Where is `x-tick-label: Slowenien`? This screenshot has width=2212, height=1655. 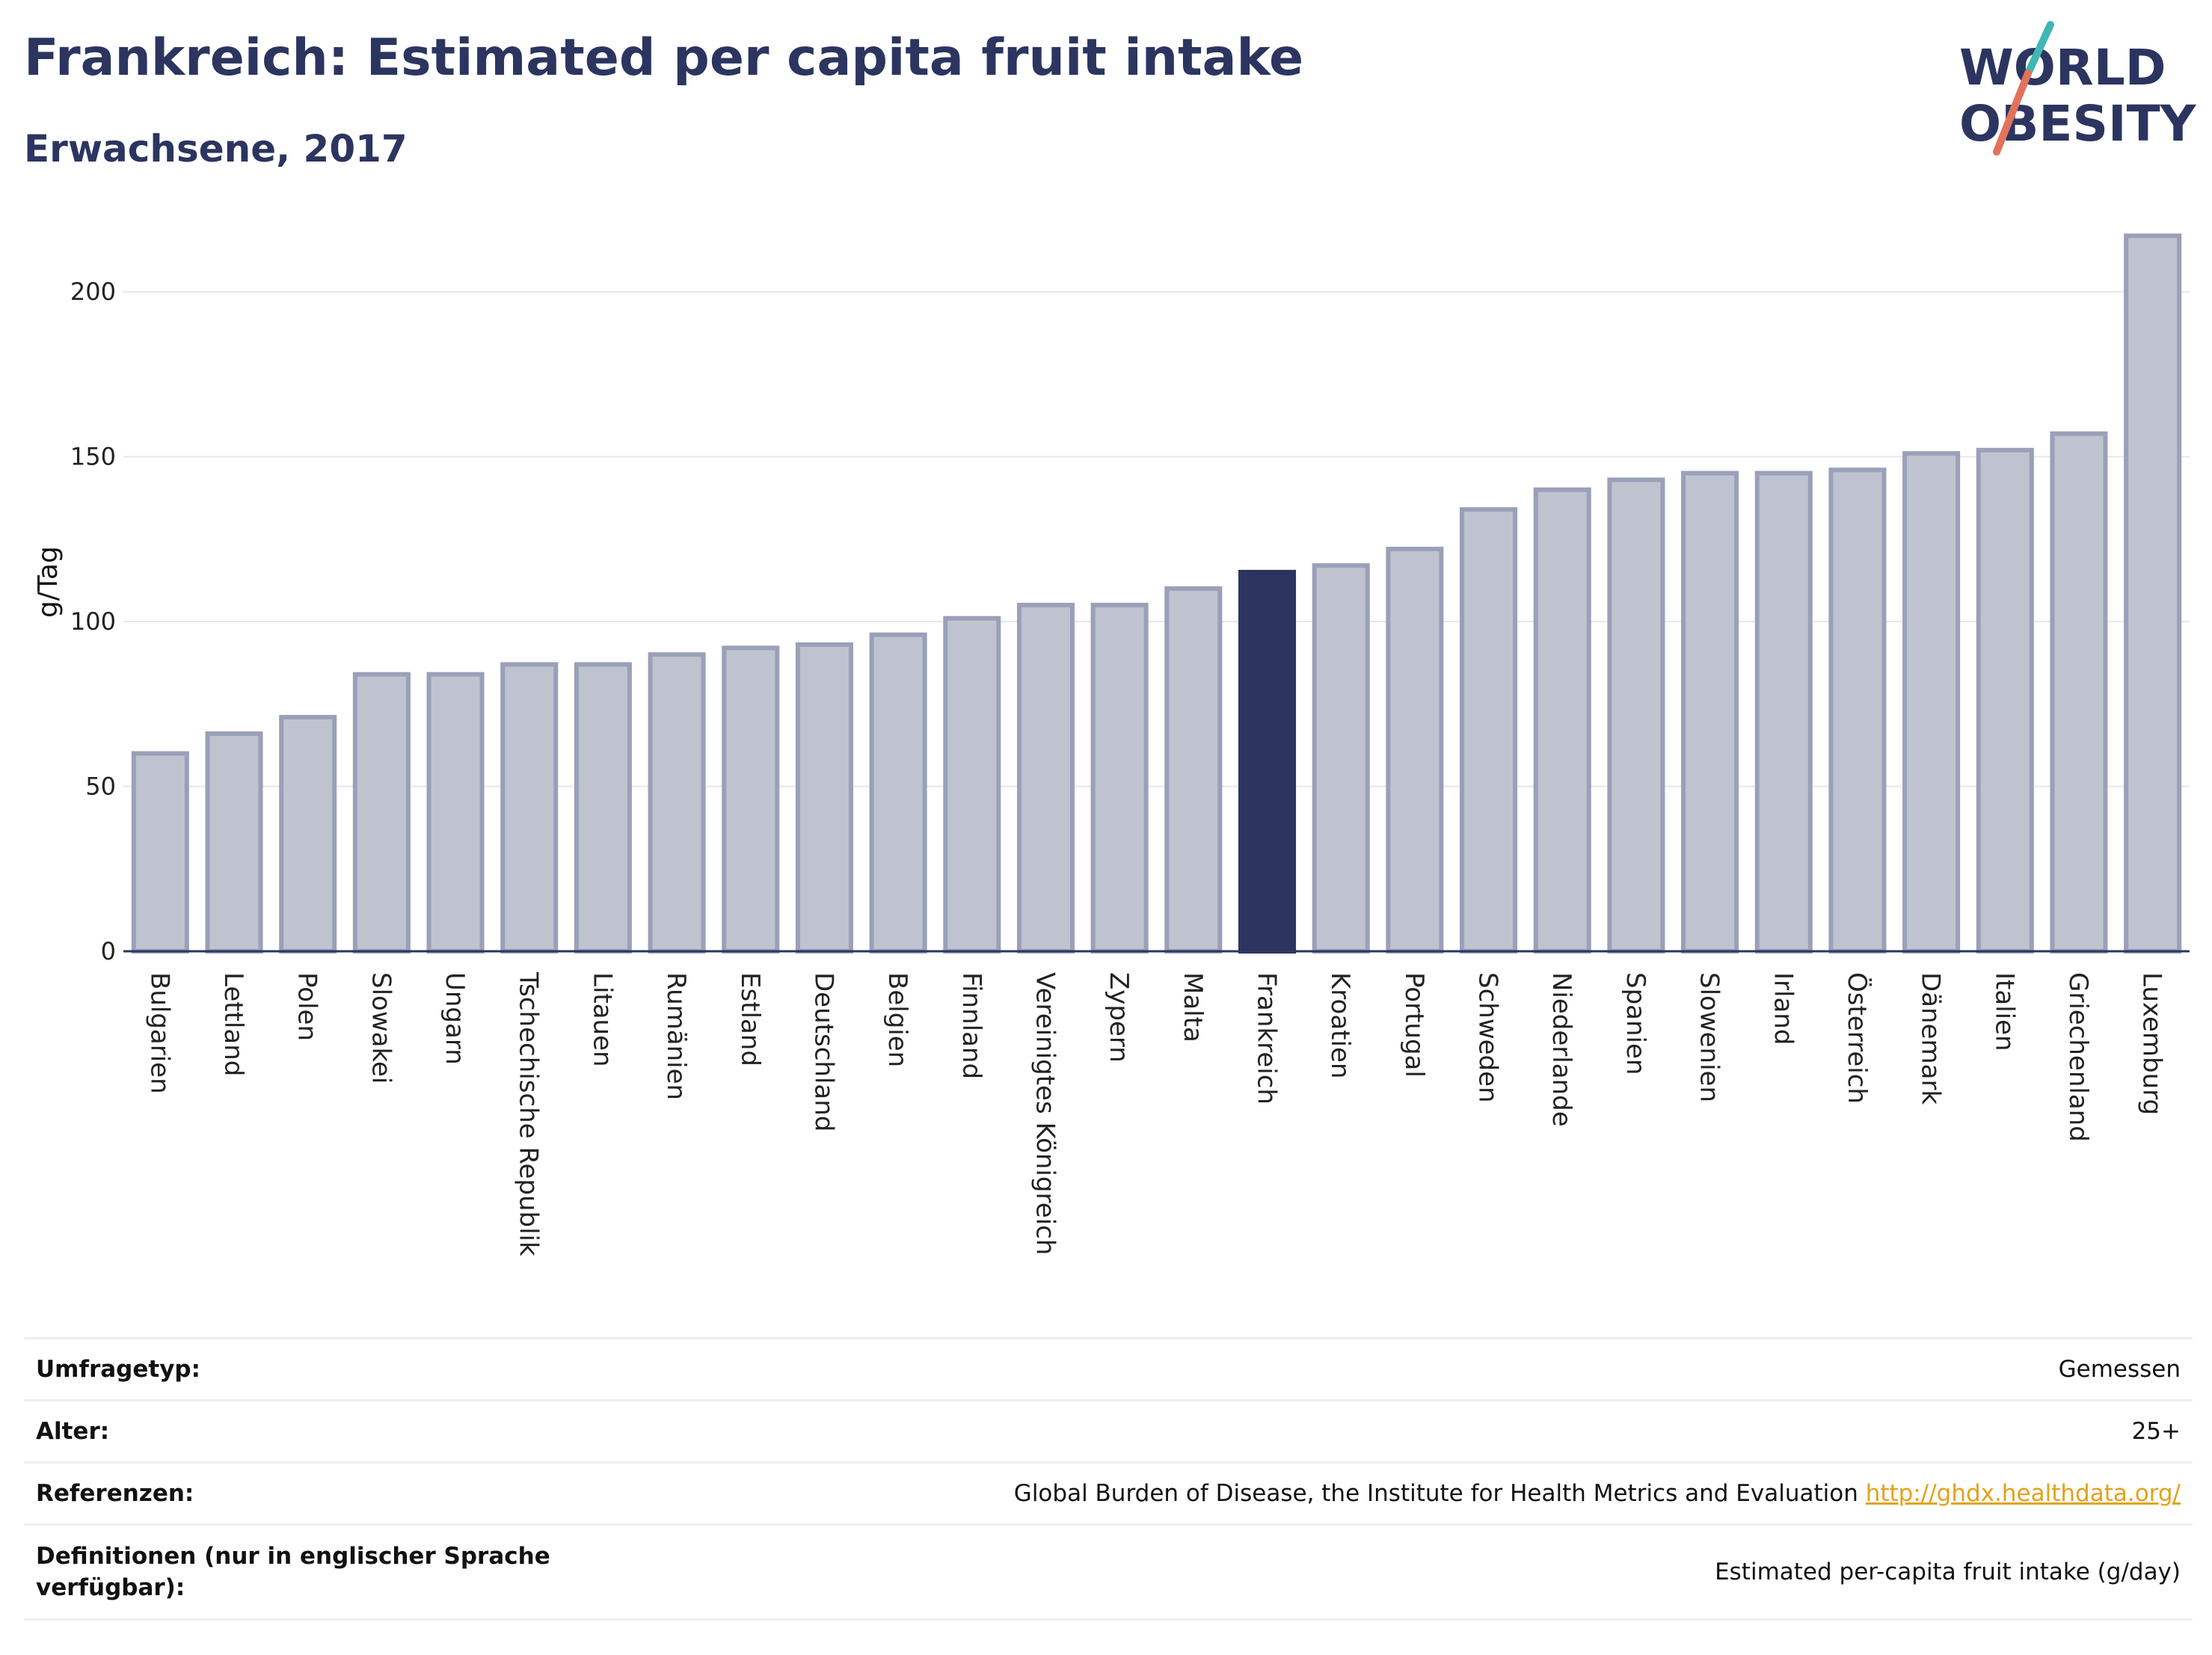
x-tick-label: Slowenien is located at coordinates (1709, 1037).